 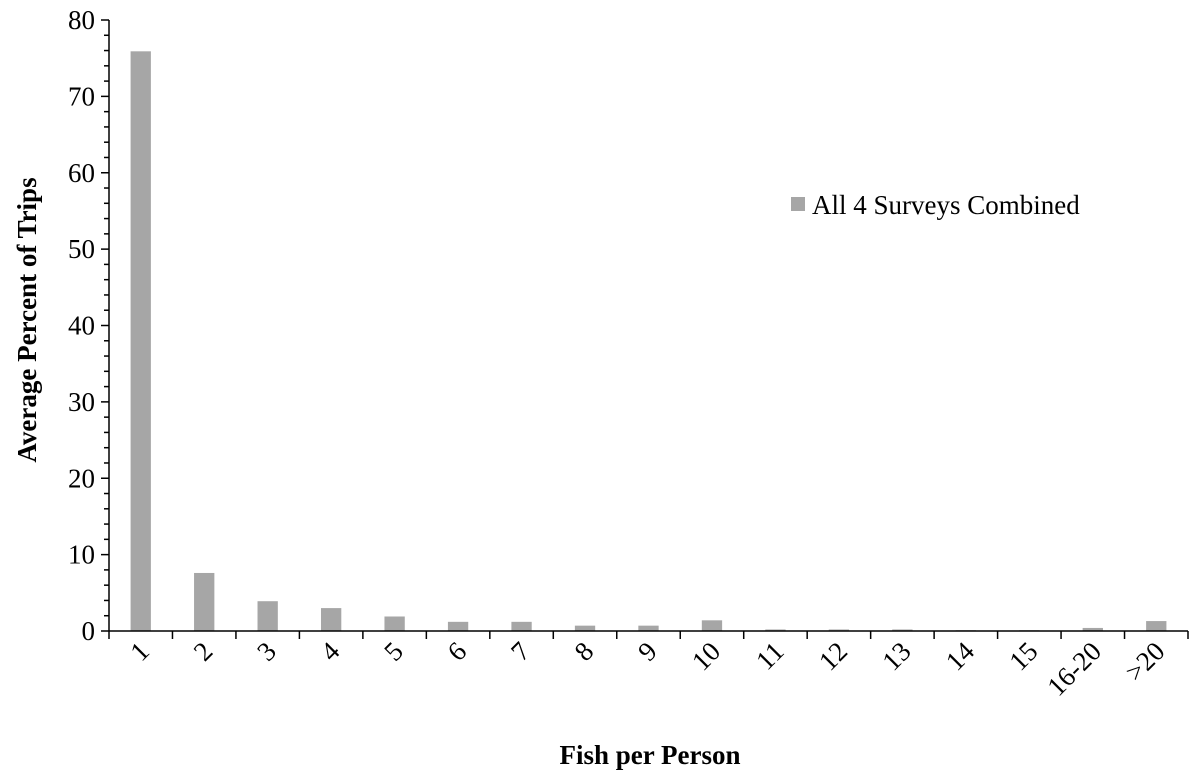 What do you see at coordinates (81, 96) in the screenshot?
I see `y-tick-label: 70` at bounding box center [81, 96].